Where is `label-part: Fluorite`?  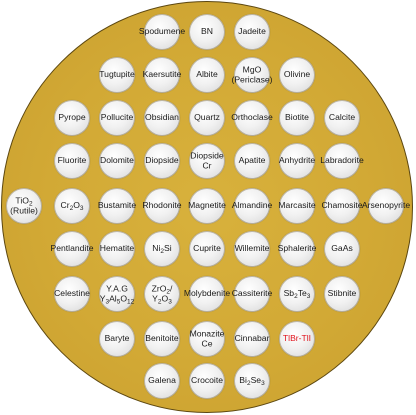
label-part: Fluorite is located at coordinates (72, 160).